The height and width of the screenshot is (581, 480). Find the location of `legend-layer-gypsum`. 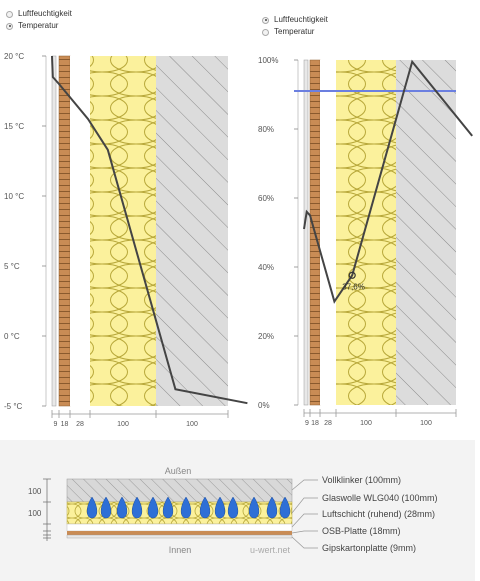

legend-layer-gypsum is located at coordinates (179, 536).